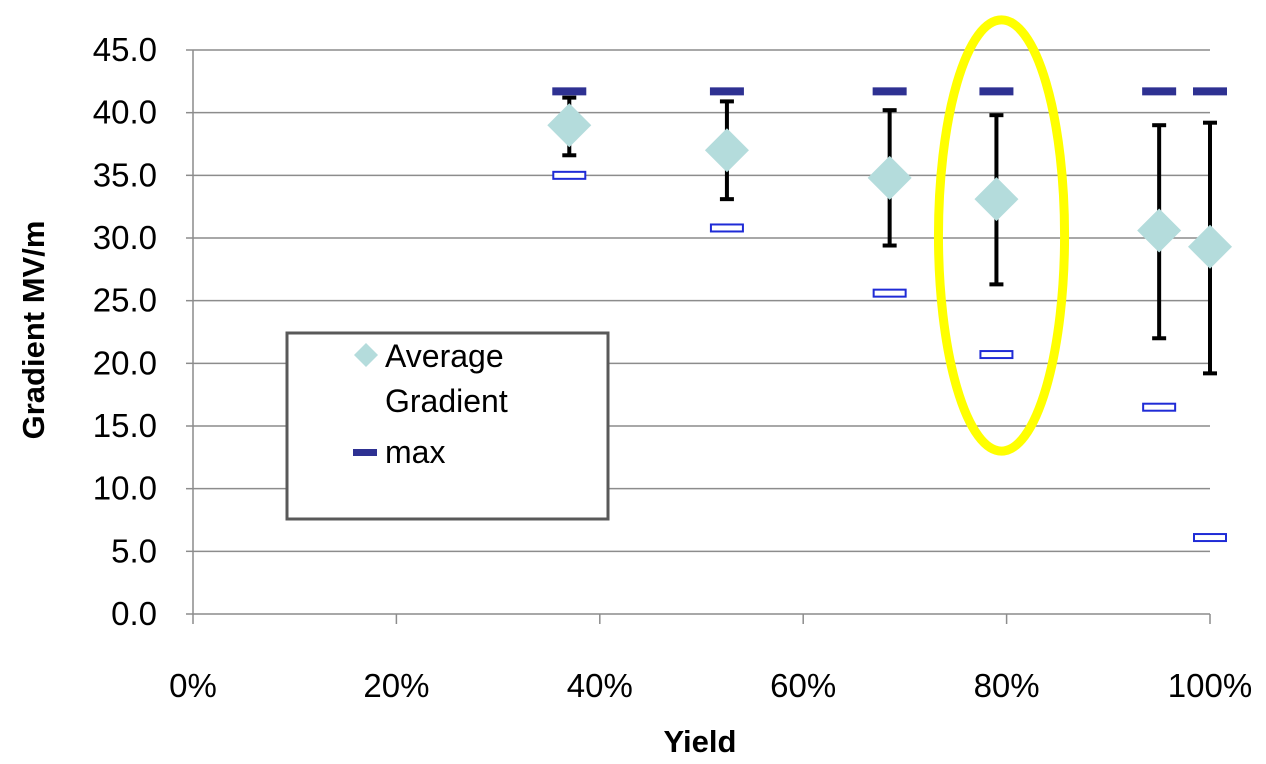  Describe the element at coordinates (125, 362) in the screenshot. I see `y-tick-label: 20.0` at that location.